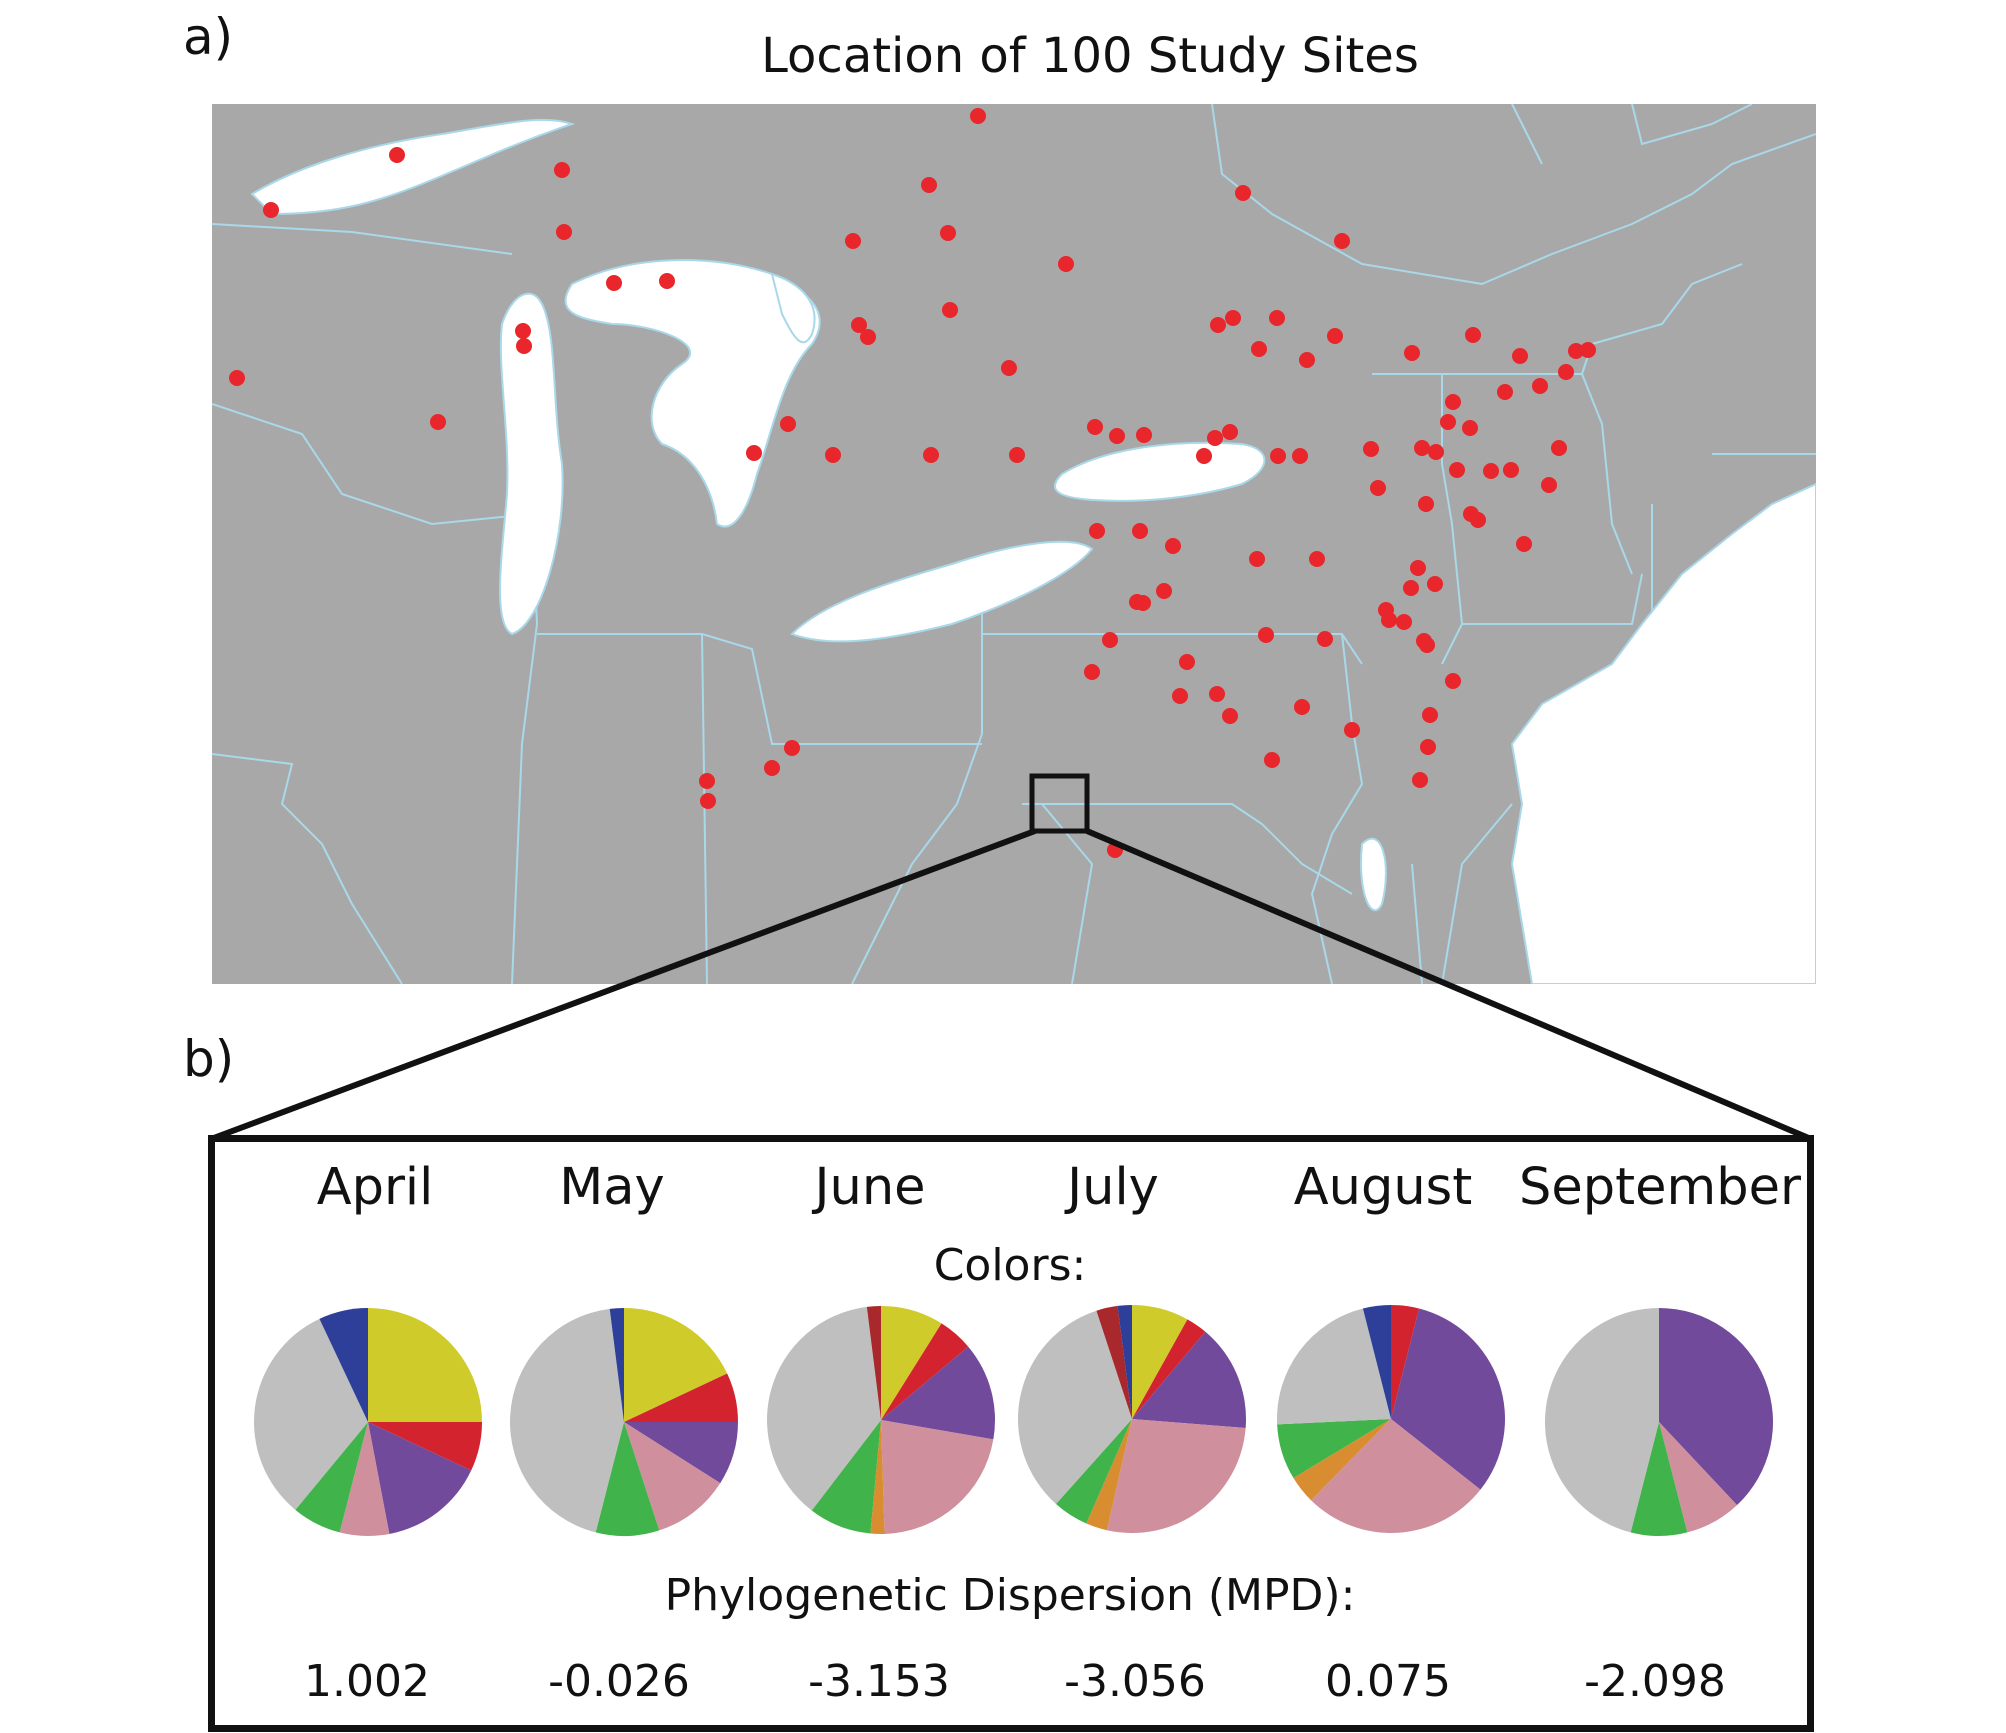 Image resolution: width=2006 pixels, height=1733 pixels. I want to click on pie-august, so click(1390, 1419).